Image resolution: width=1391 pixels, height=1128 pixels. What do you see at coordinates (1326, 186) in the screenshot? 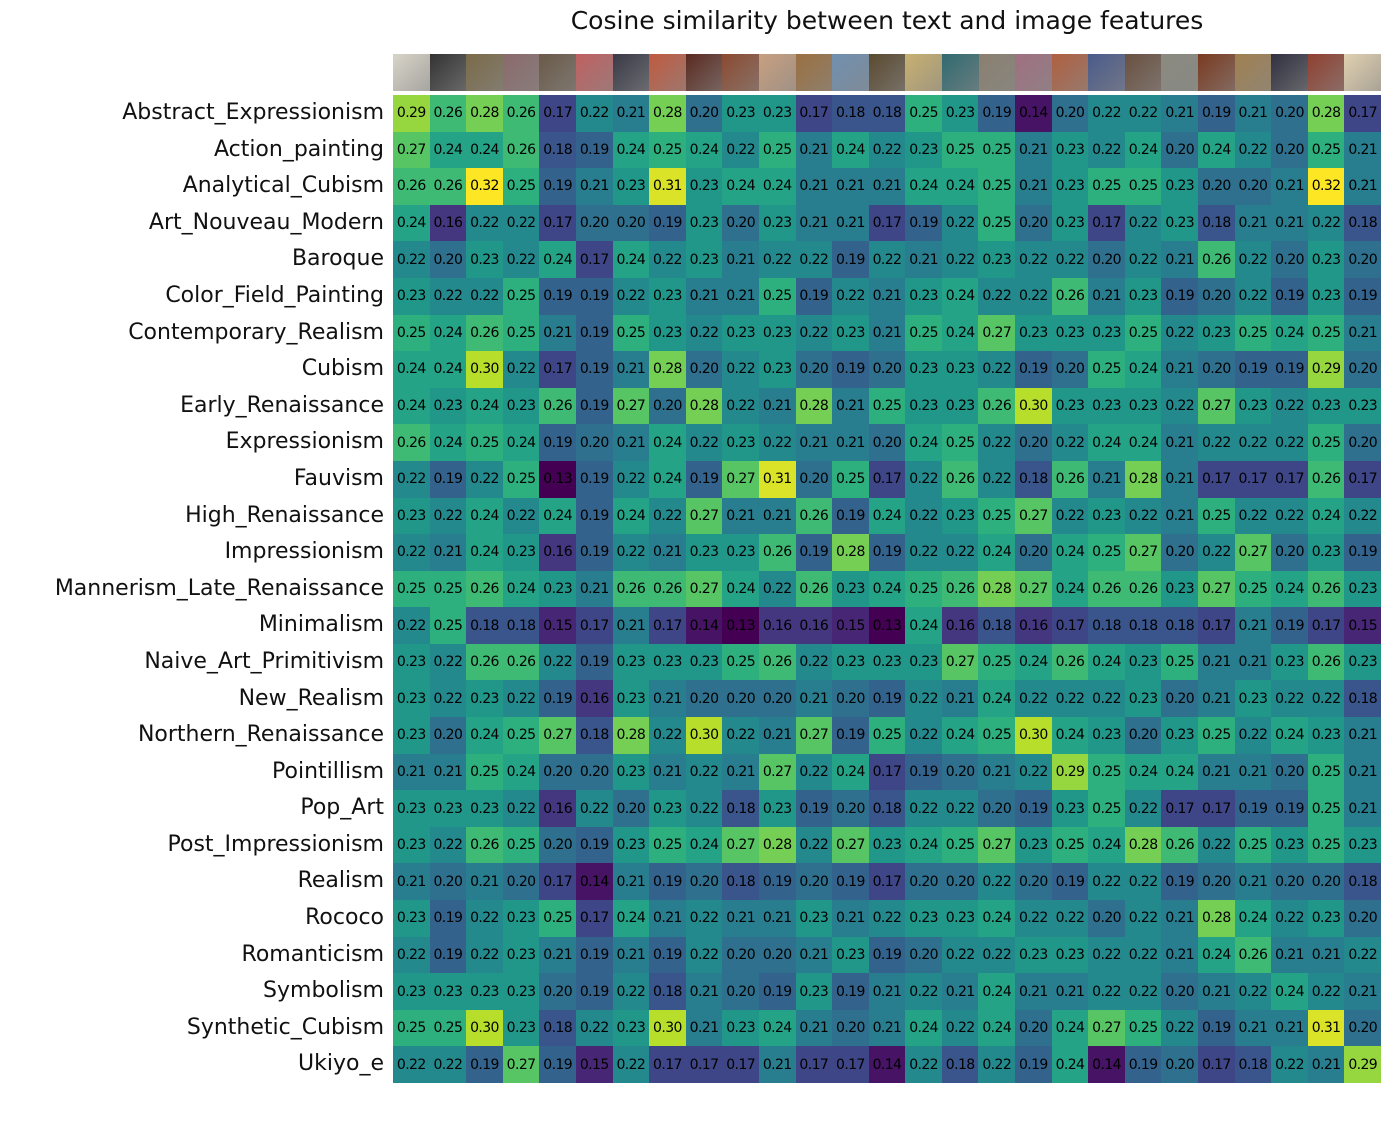
I see `heatmap-cell: 0.32` at bounding box center [1326, 186].